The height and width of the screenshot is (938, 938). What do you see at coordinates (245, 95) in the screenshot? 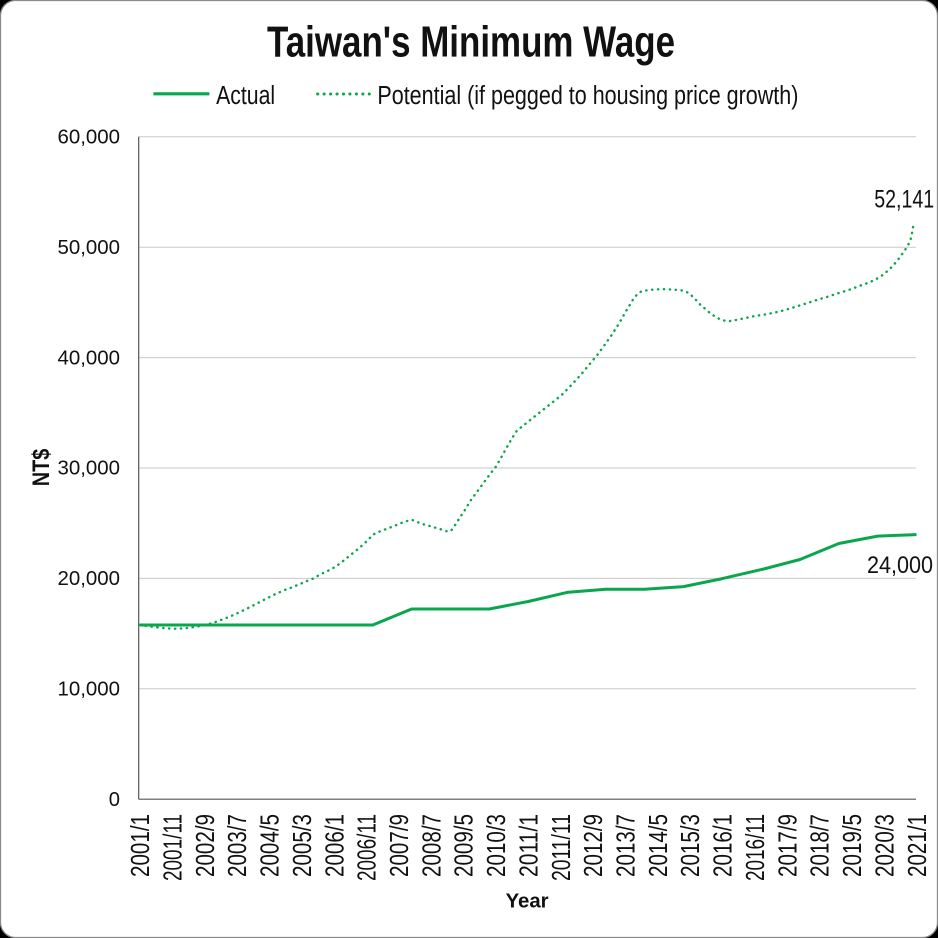
I see `svg-text: Actual` at bounding box center [245, 95].